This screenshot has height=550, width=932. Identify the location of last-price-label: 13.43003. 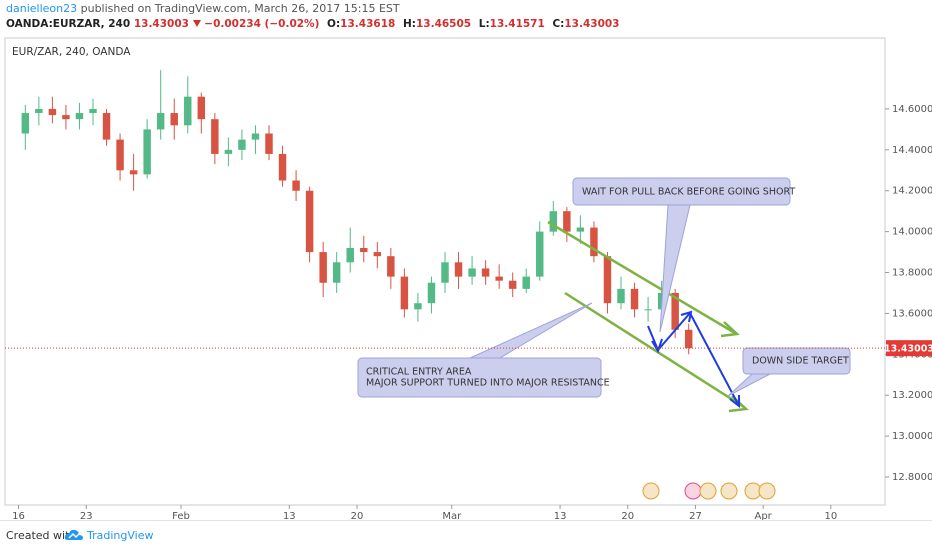
(908, 349).